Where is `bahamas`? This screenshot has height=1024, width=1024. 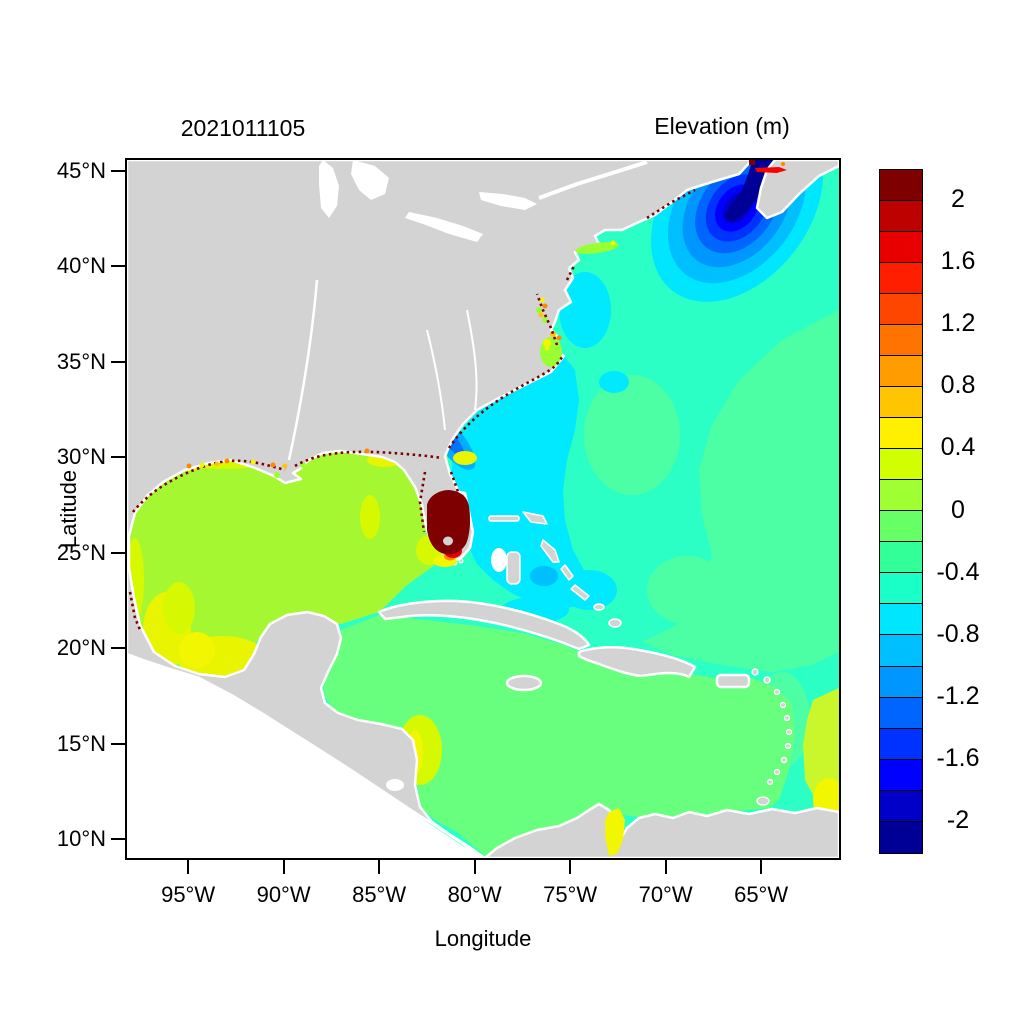
bahamas is located at coordinates (555, 569).